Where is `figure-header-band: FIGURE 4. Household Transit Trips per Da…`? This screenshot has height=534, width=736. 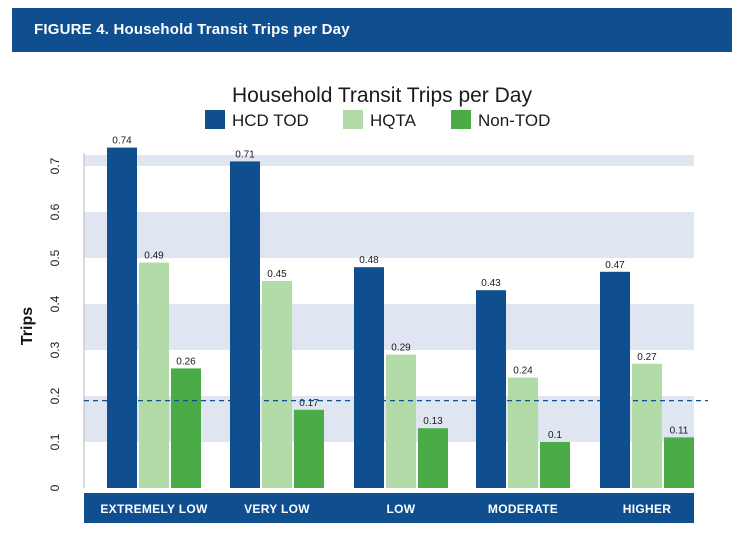 figure-header-band: FIGURE 4. Household Transit Trips per Da… is located at coordinates (372, 30).